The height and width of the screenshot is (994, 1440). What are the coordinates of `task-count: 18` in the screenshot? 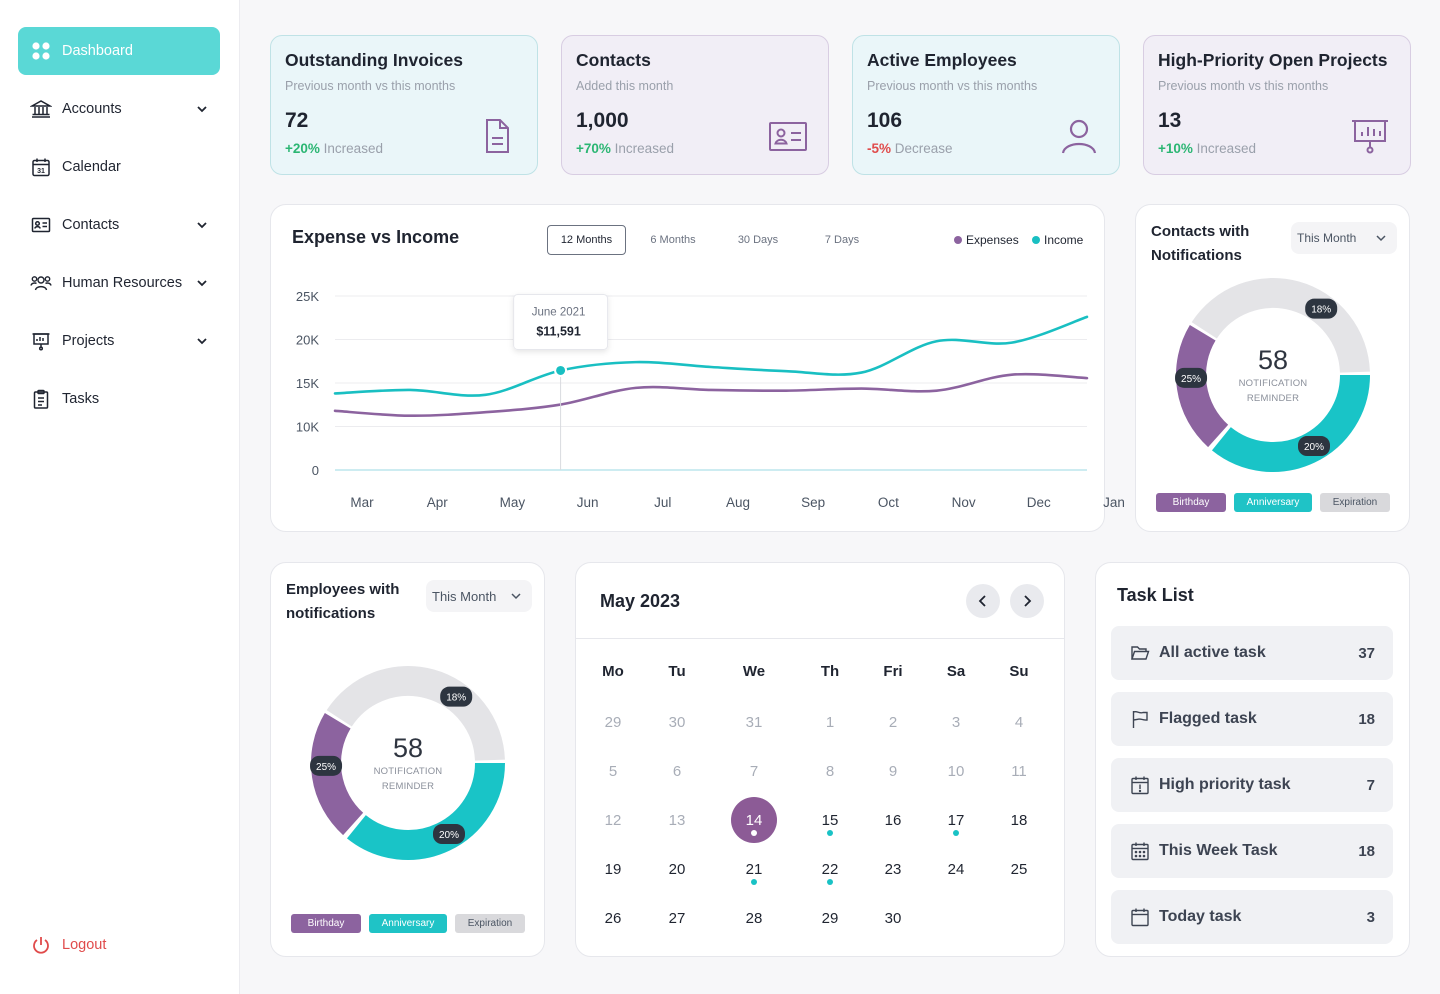 It's located at (1366, 851).